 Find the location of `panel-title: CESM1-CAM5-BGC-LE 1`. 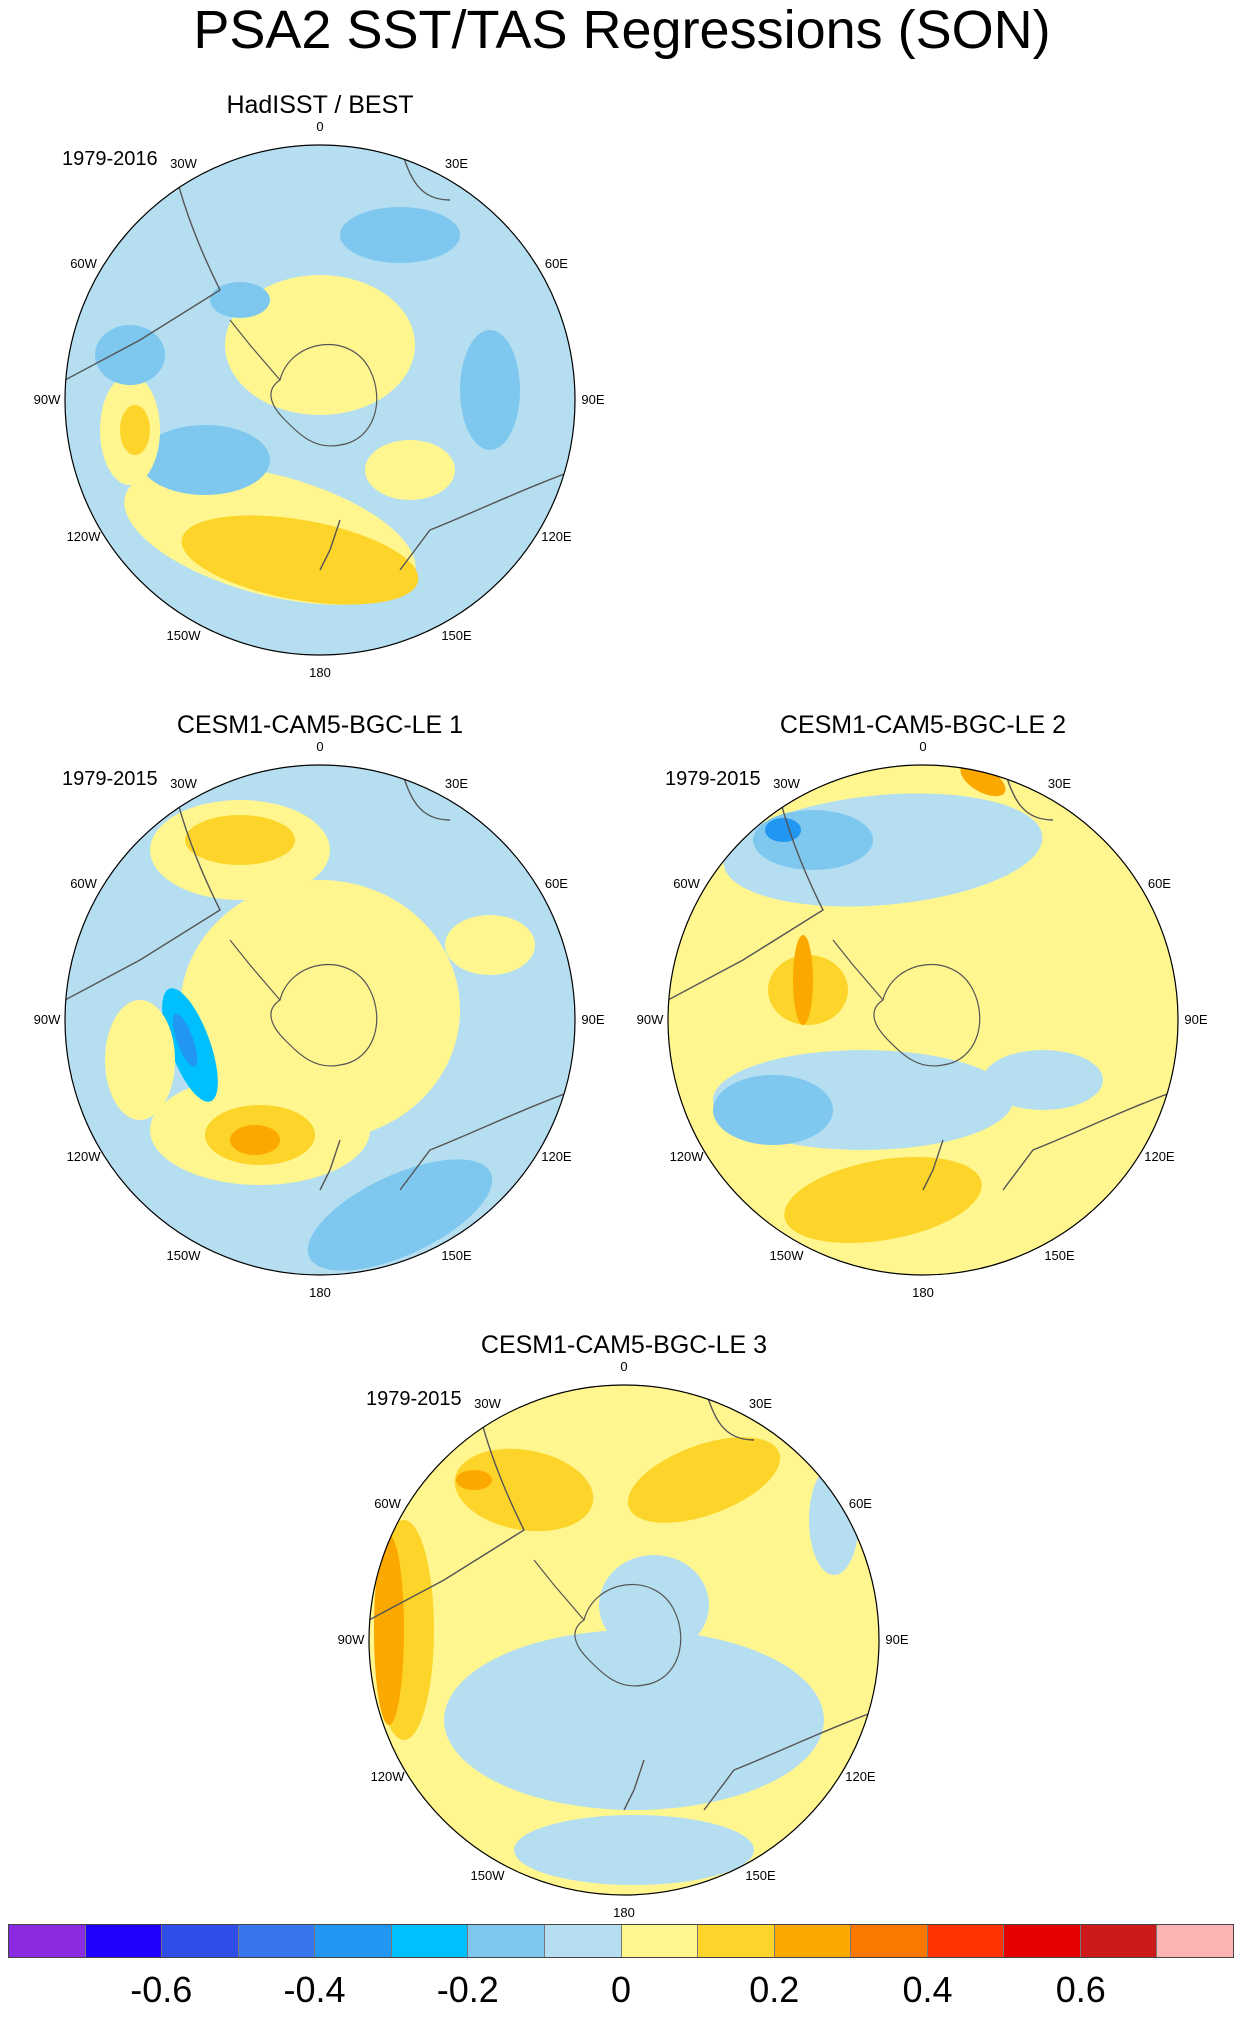

panel-title: CESM1-CAM5-BGC-LE 1 is located at coordinates (320, 725).